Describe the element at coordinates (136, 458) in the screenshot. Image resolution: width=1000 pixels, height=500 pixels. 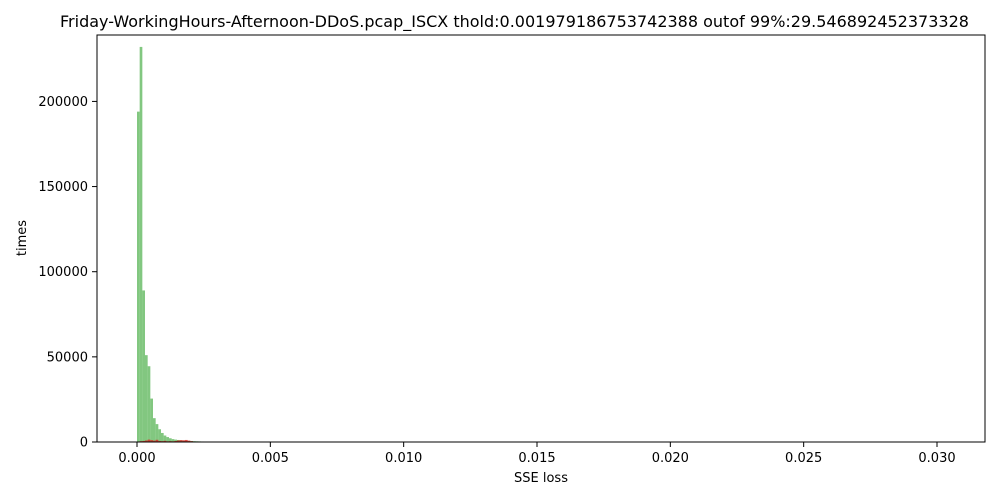
I see `x-tick-label: 0.000` at that location.